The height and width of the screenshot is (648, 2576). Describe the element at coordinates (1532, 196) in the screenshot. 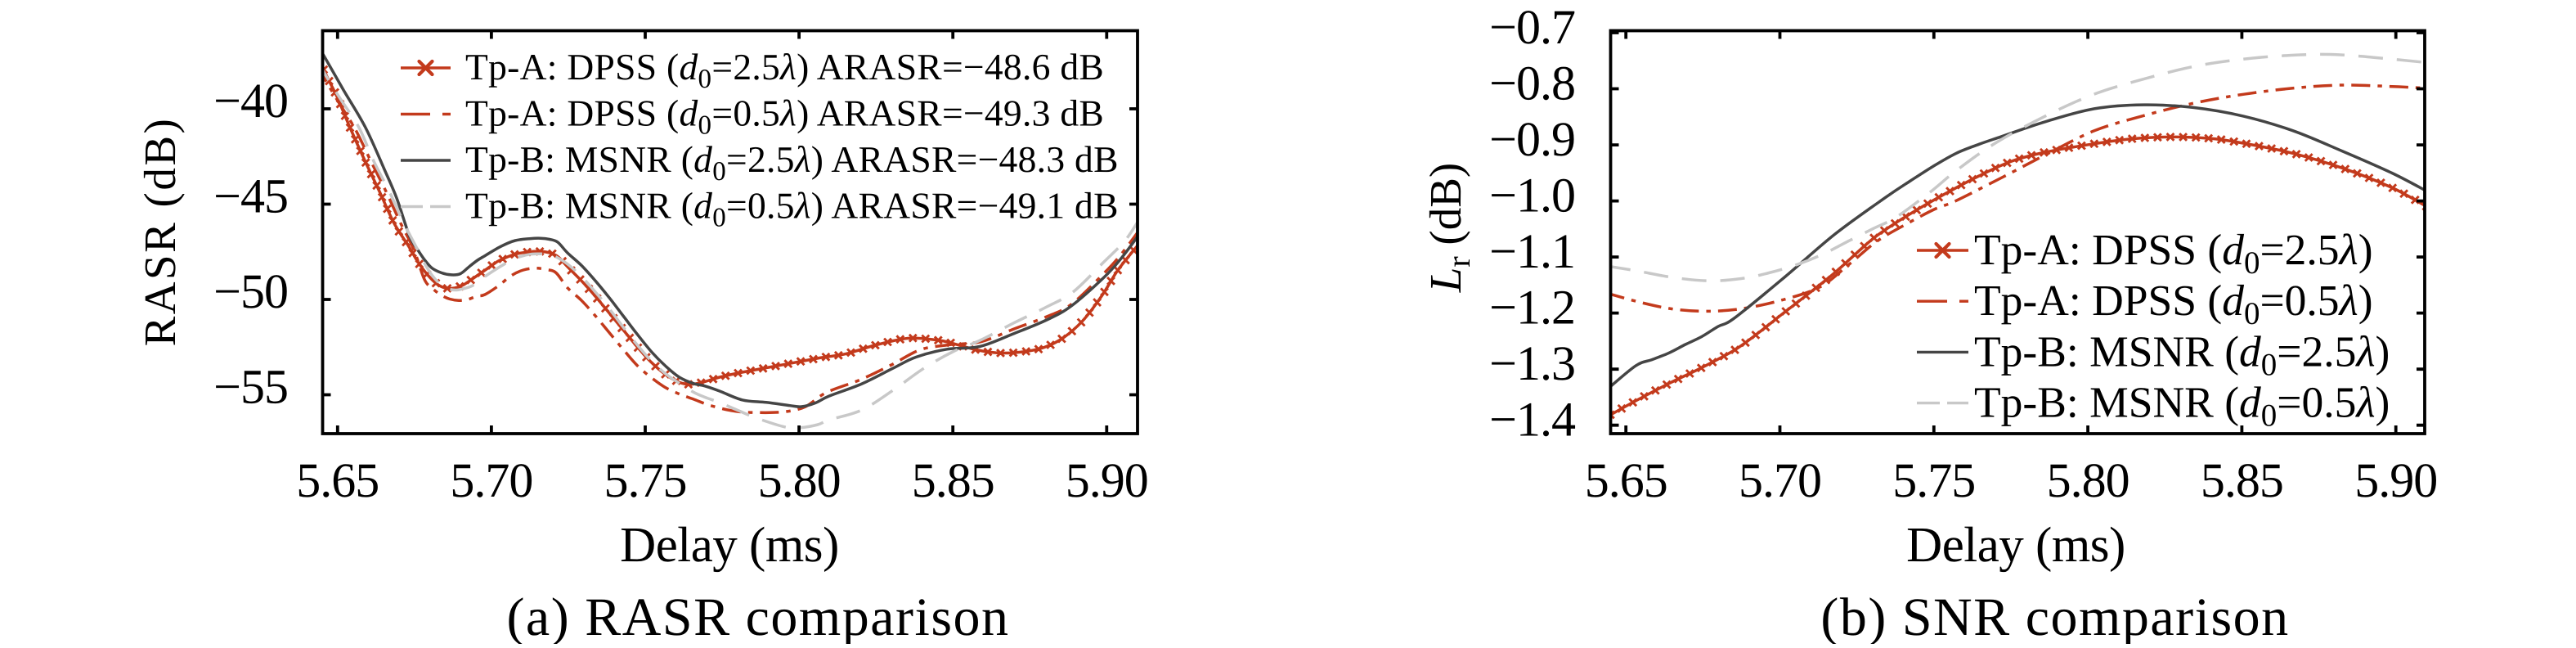

I see `svg-text: −1.0` at that location.